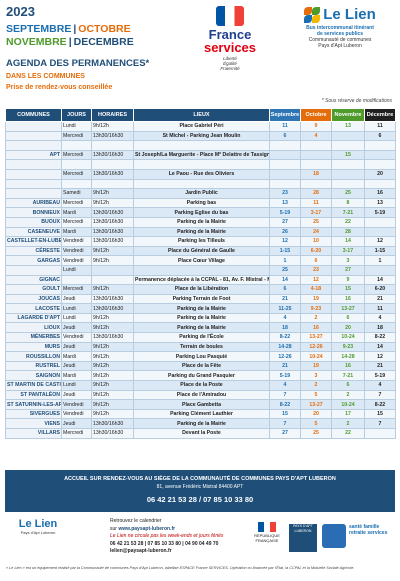 This screenshot has height=581, width=400. What do you see at coordinates (33, 280) in the screenshot?
I see `cell-commune: GIGNAC` at bounding box center [33, 280].